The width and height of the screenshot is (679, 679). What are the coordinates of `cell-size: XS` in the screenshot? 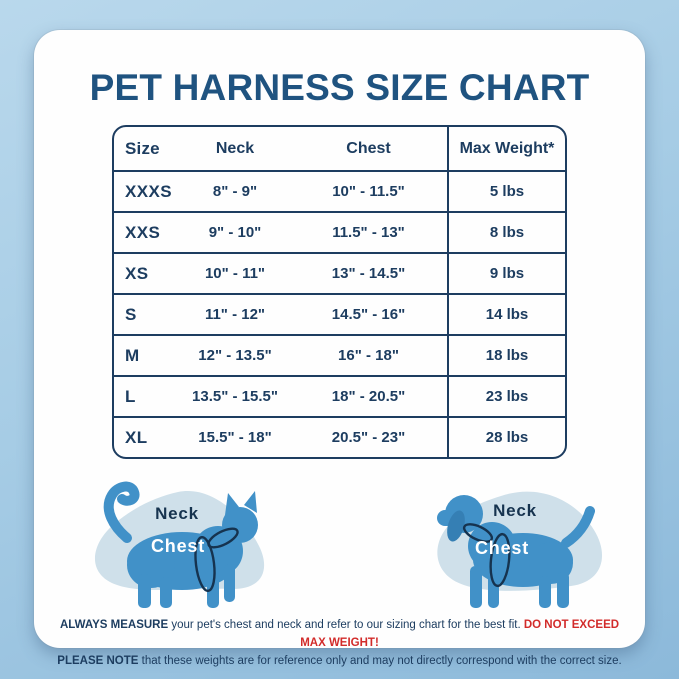 It's located at (137, 273).